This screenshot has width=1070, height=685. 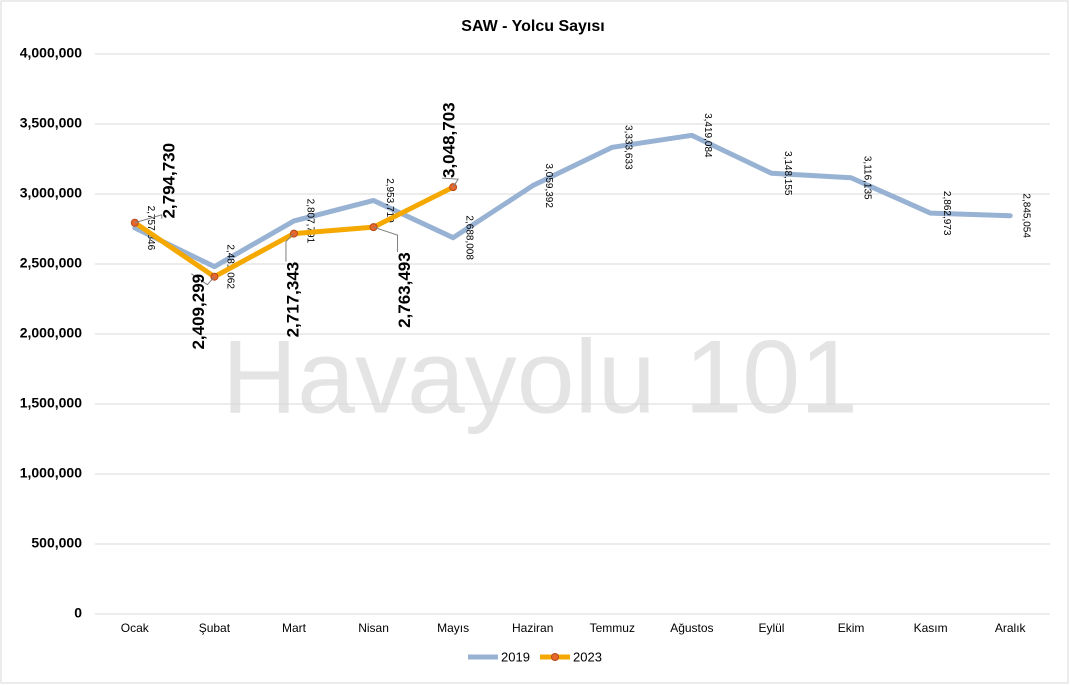 What do you see at coordinates (404, 290) in the screenshot?
I see `data-label: 2,763,493` at bounding box center [404, 290].